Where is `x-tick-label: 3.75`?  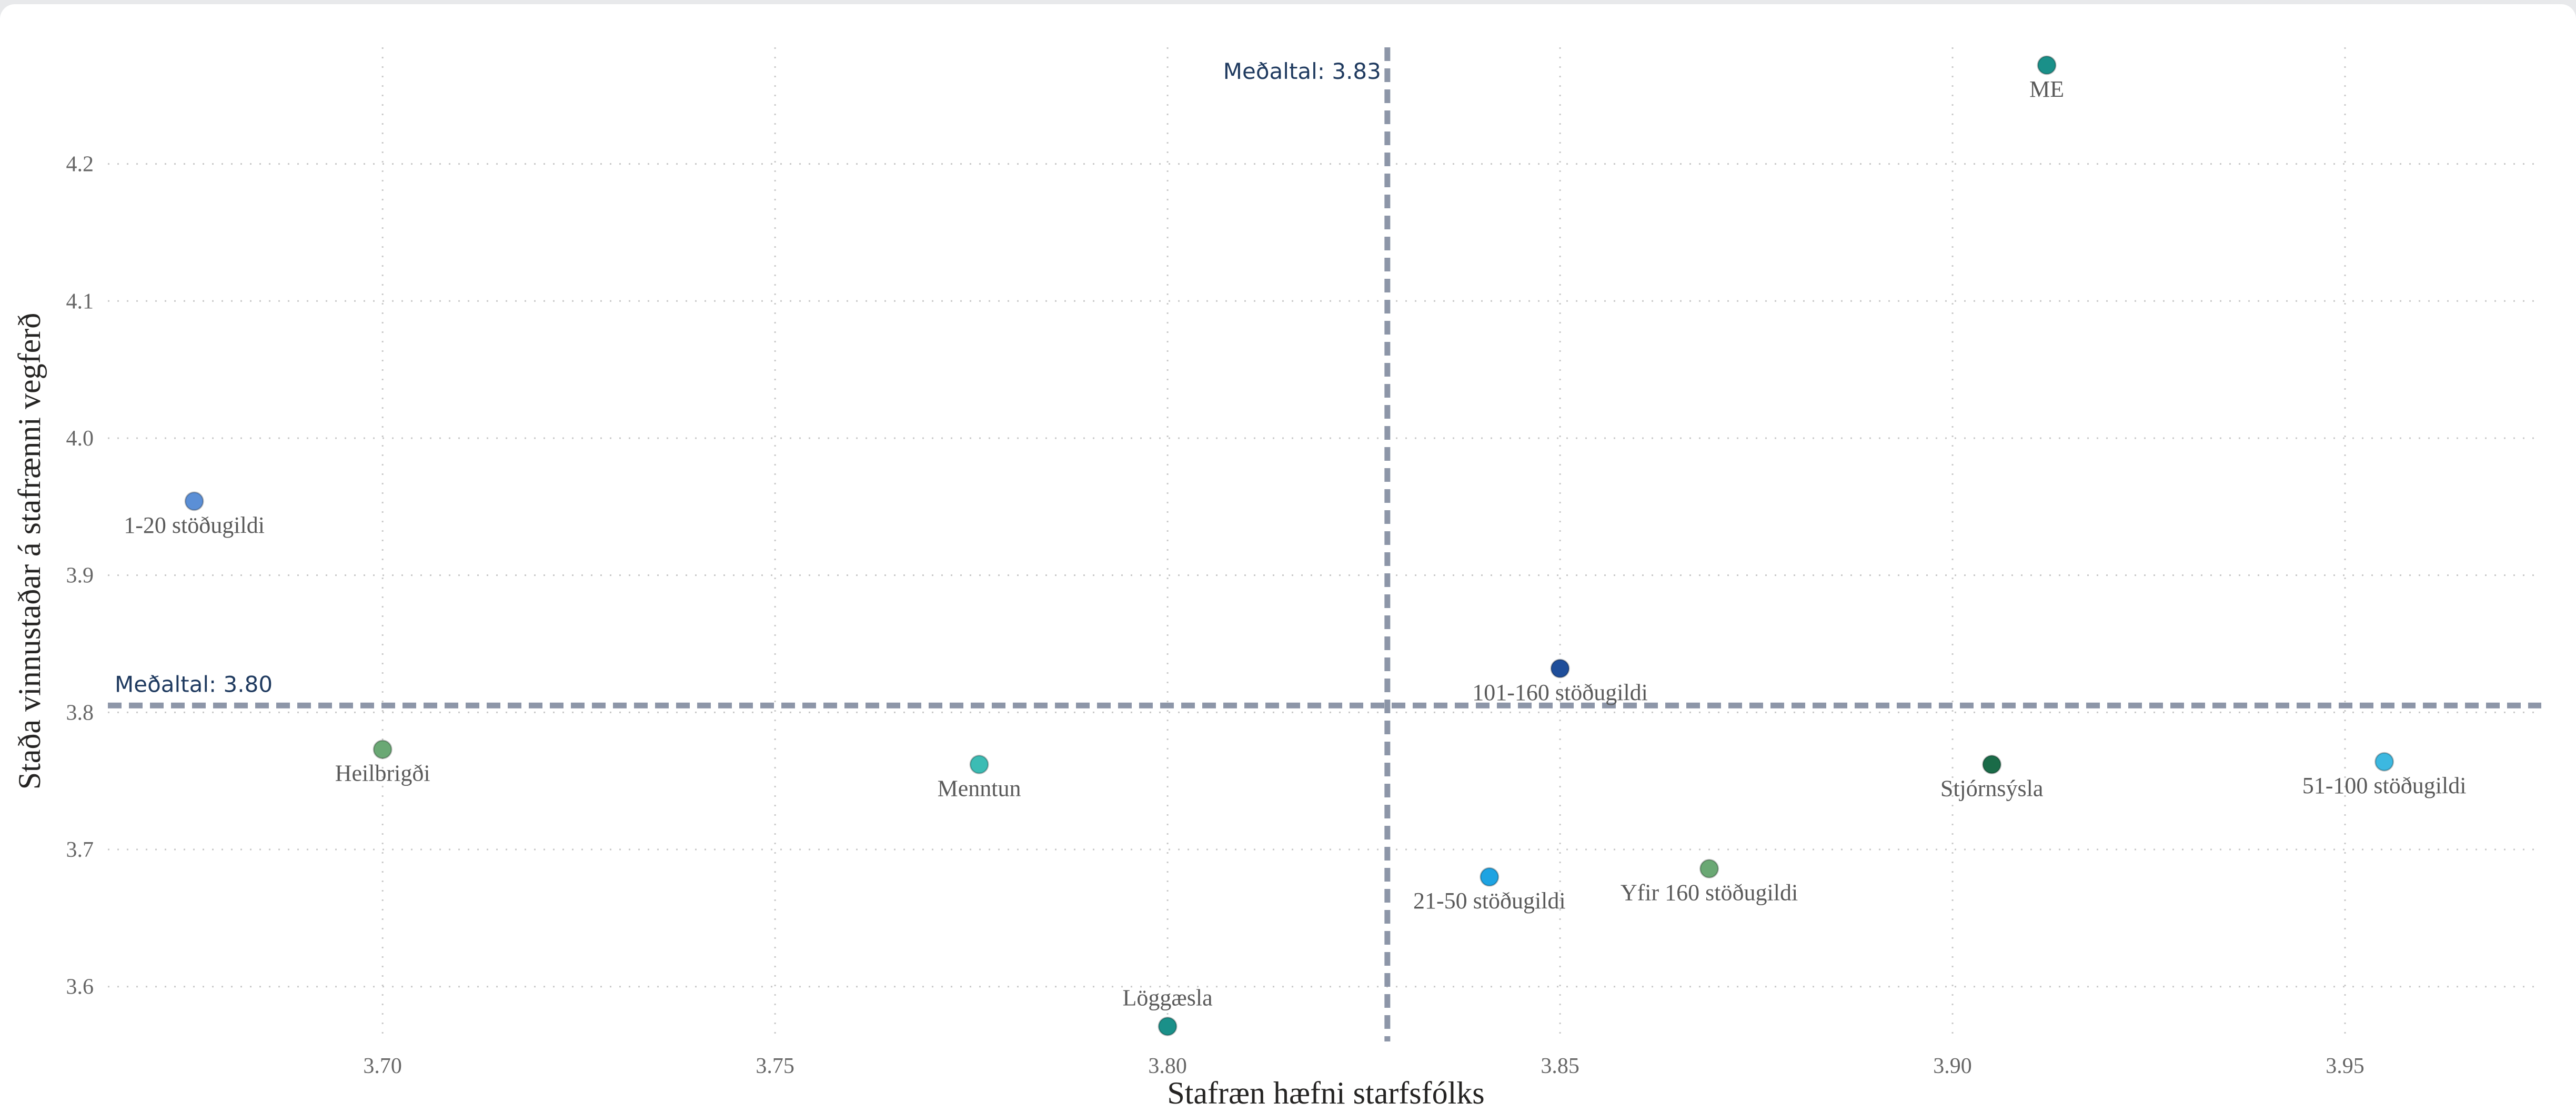
x-tick-label: 3.75 is located at coordinates (775, 1066).